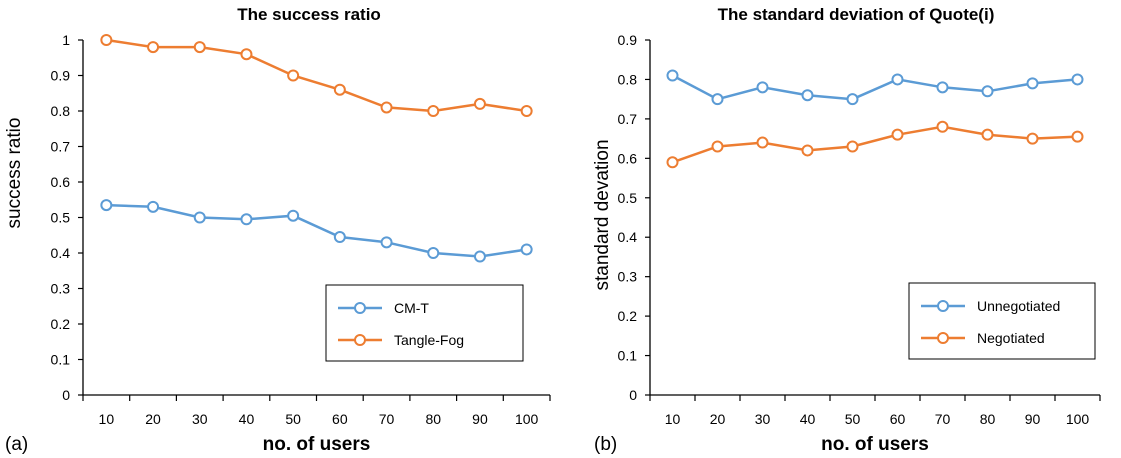  I want to click on x-tick-label: 30, so click(763, 419).